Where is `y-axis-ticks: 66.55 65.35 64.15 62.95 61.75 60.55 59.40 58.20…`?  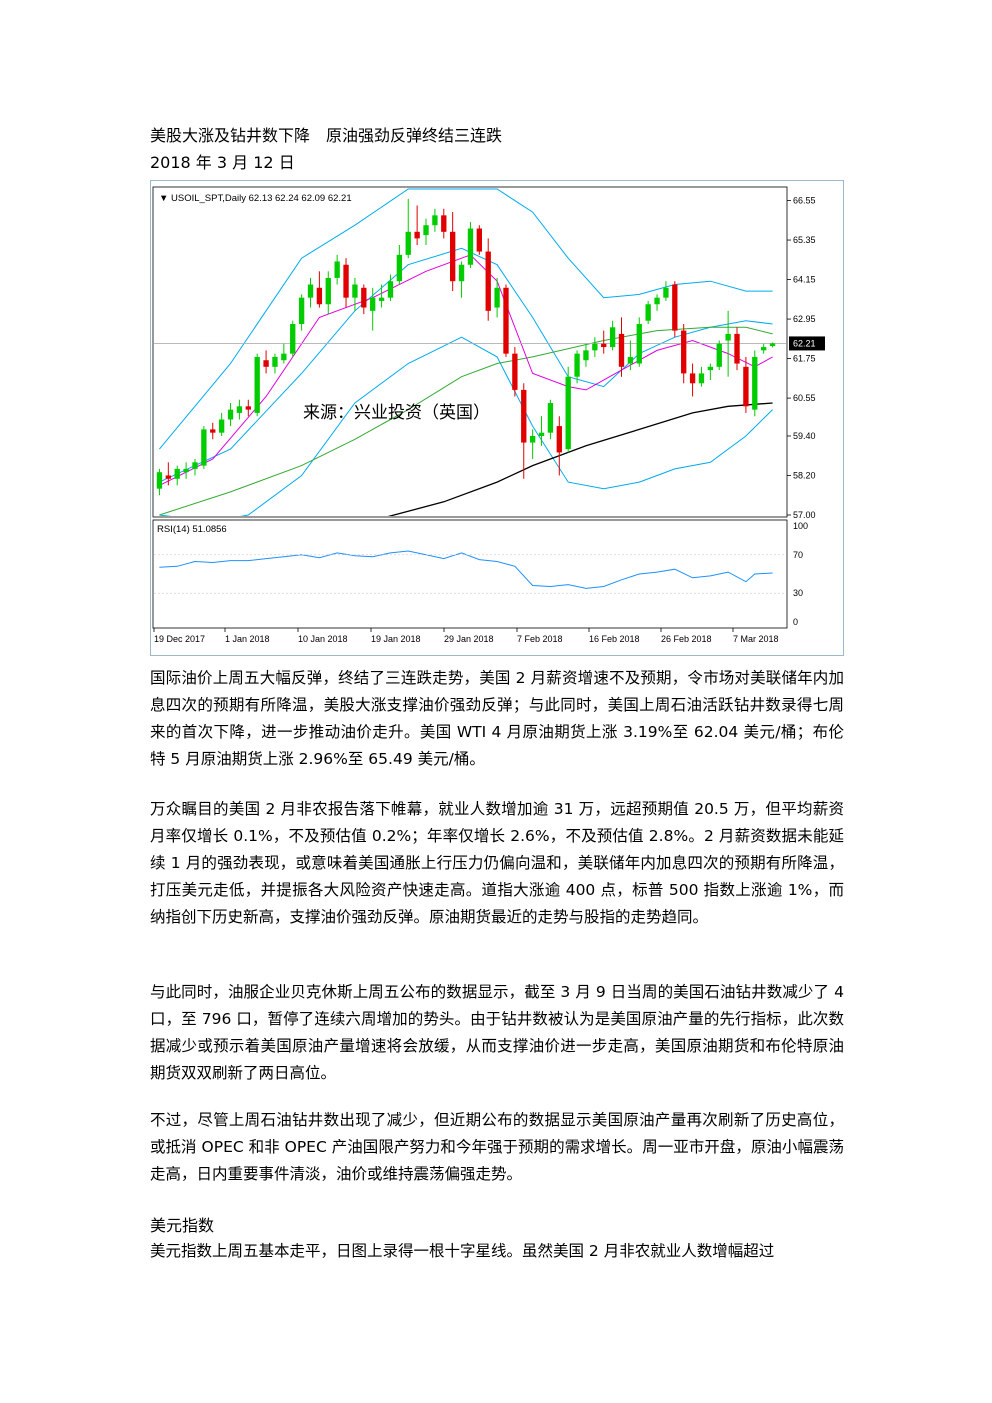
y-axis-ticks: 66.55 65.35 64.15 62.95 61.75 60.55 59.40 58.20… is located at coordinates (801, 358).